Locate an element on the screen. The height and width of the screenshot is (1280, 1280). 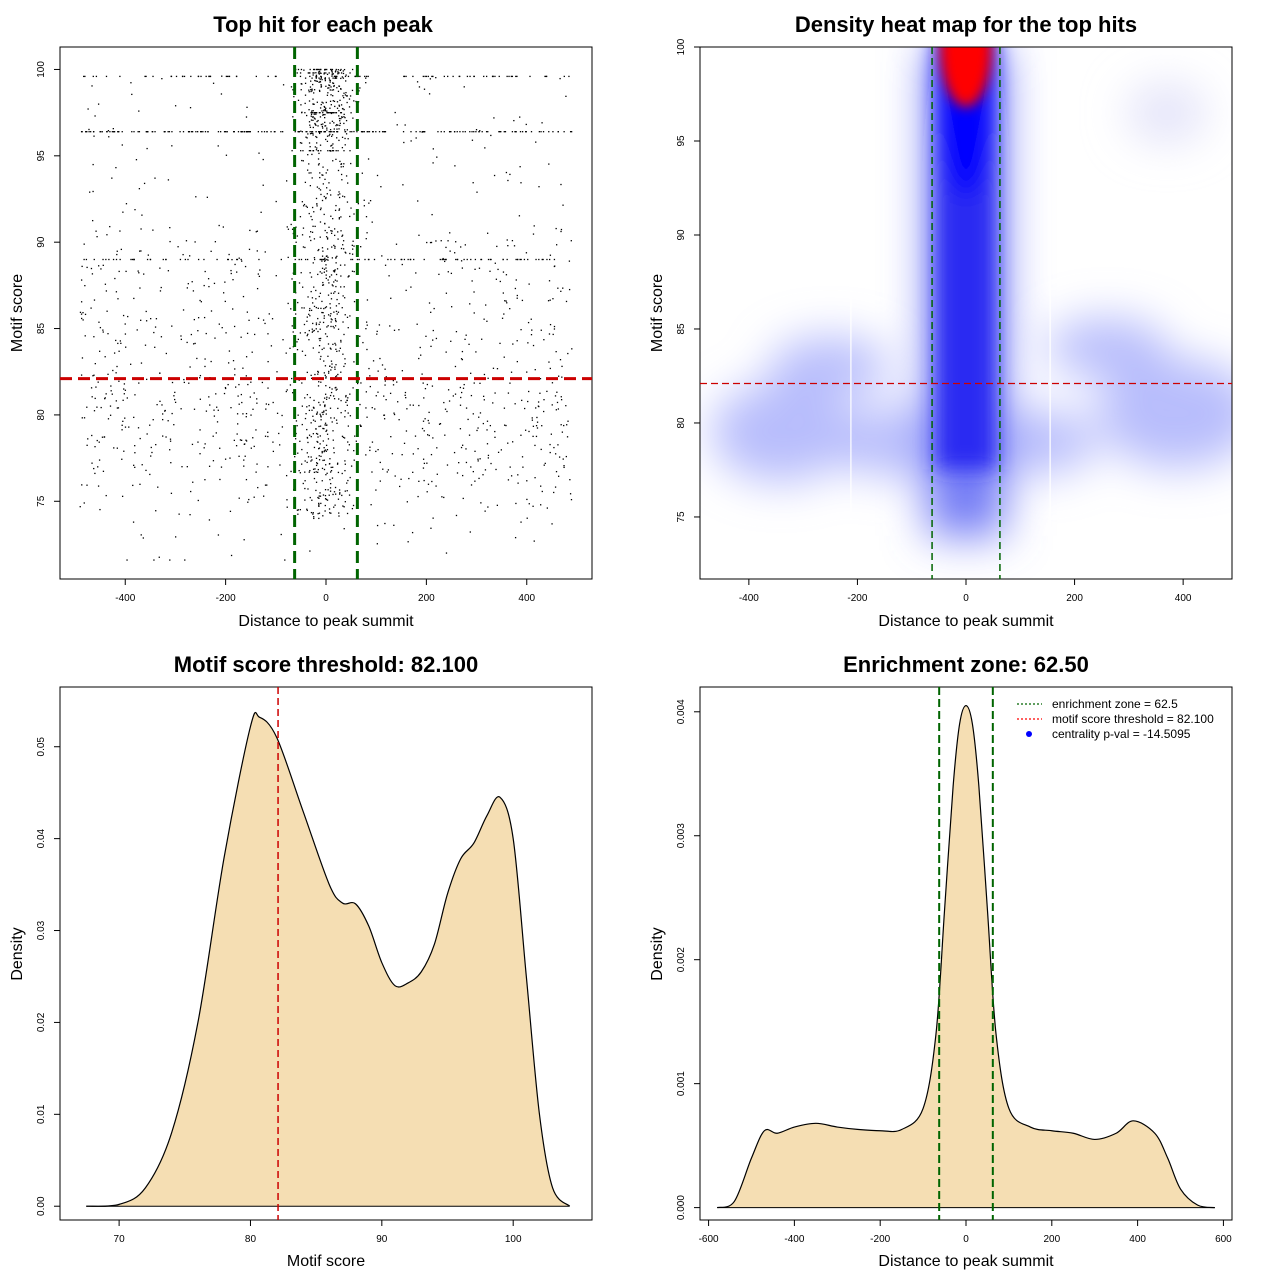
y-axis-label-enrichment-density: Density is located at coordinates (657, 953).